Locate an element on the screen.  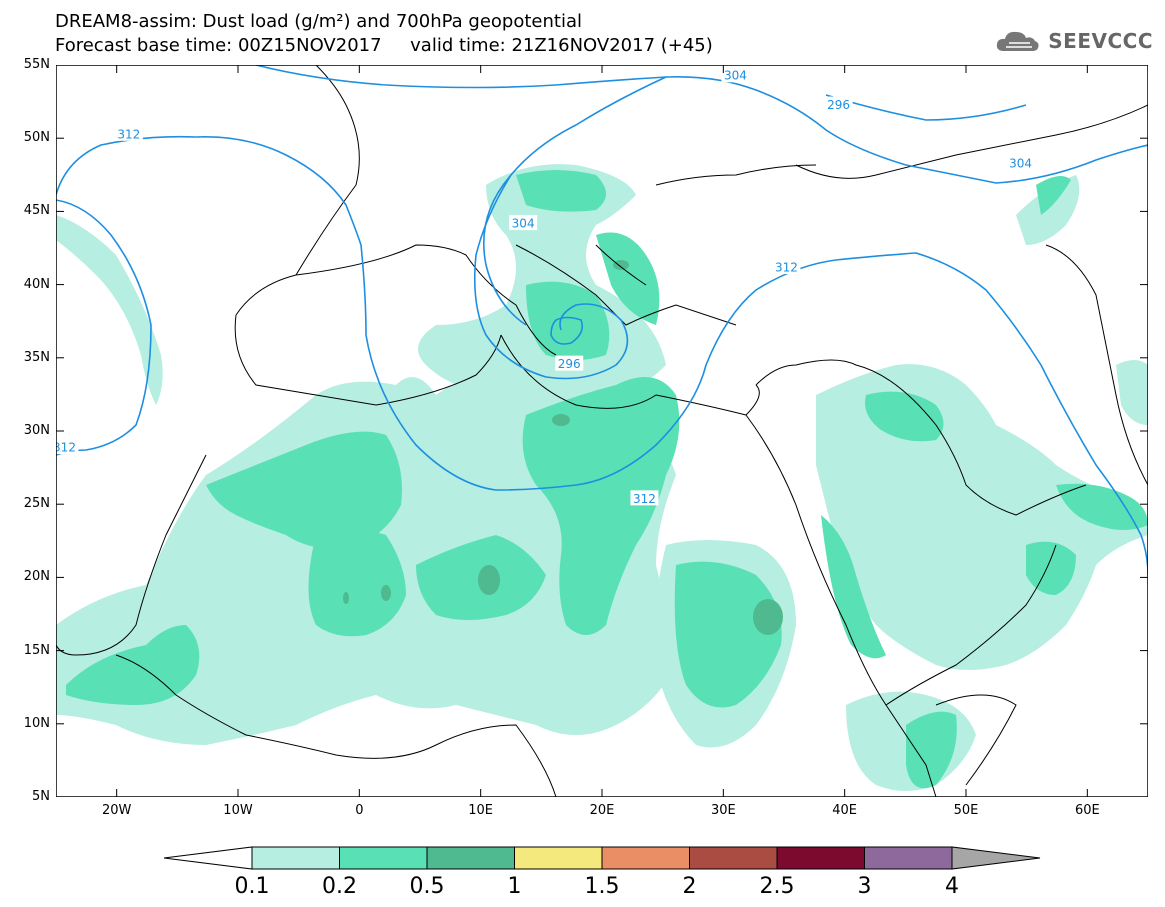
colorbar-label: 2 is located at coordinates (690, 886).